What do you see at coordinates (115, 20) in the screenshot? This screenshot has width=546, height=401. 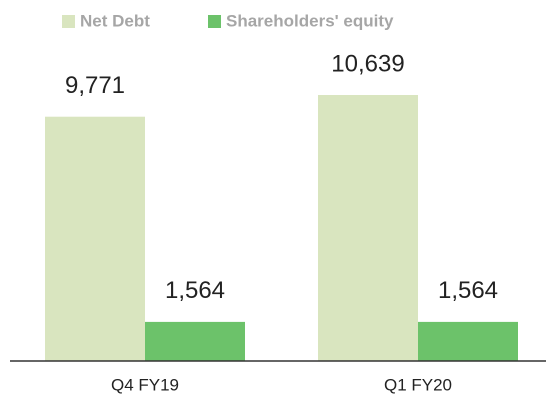 I see `legend-label: Net Debt` at bounding box center [115, 20].